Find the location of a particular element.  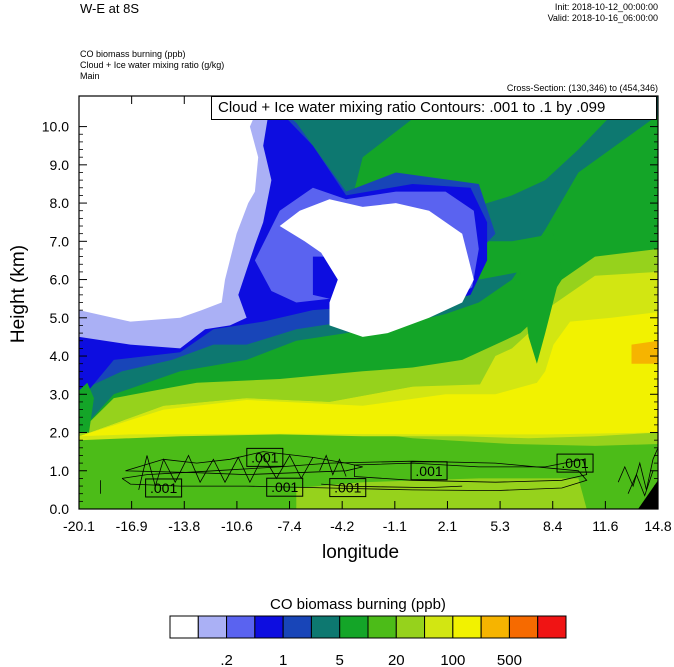

terrain-mask is located at coordinates (648, 494).